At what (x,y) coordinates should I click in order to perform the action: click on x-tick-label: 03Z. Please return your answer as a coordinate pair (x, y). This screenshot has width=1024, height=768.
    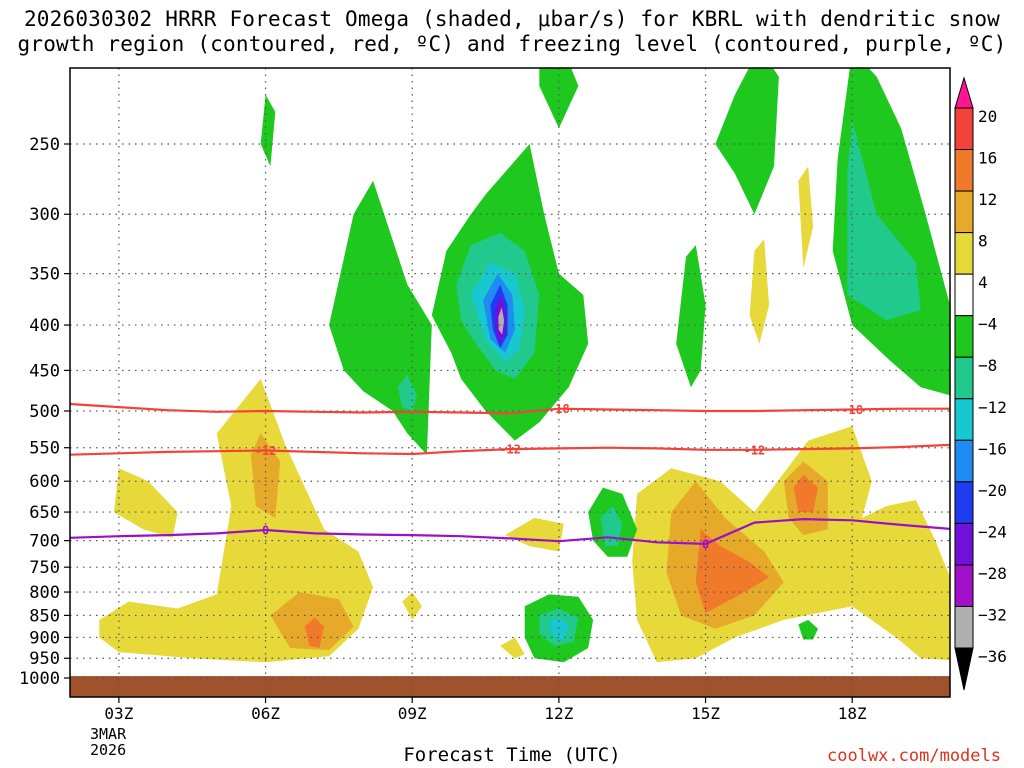
    Looking at the image, I should click on (118, 713).